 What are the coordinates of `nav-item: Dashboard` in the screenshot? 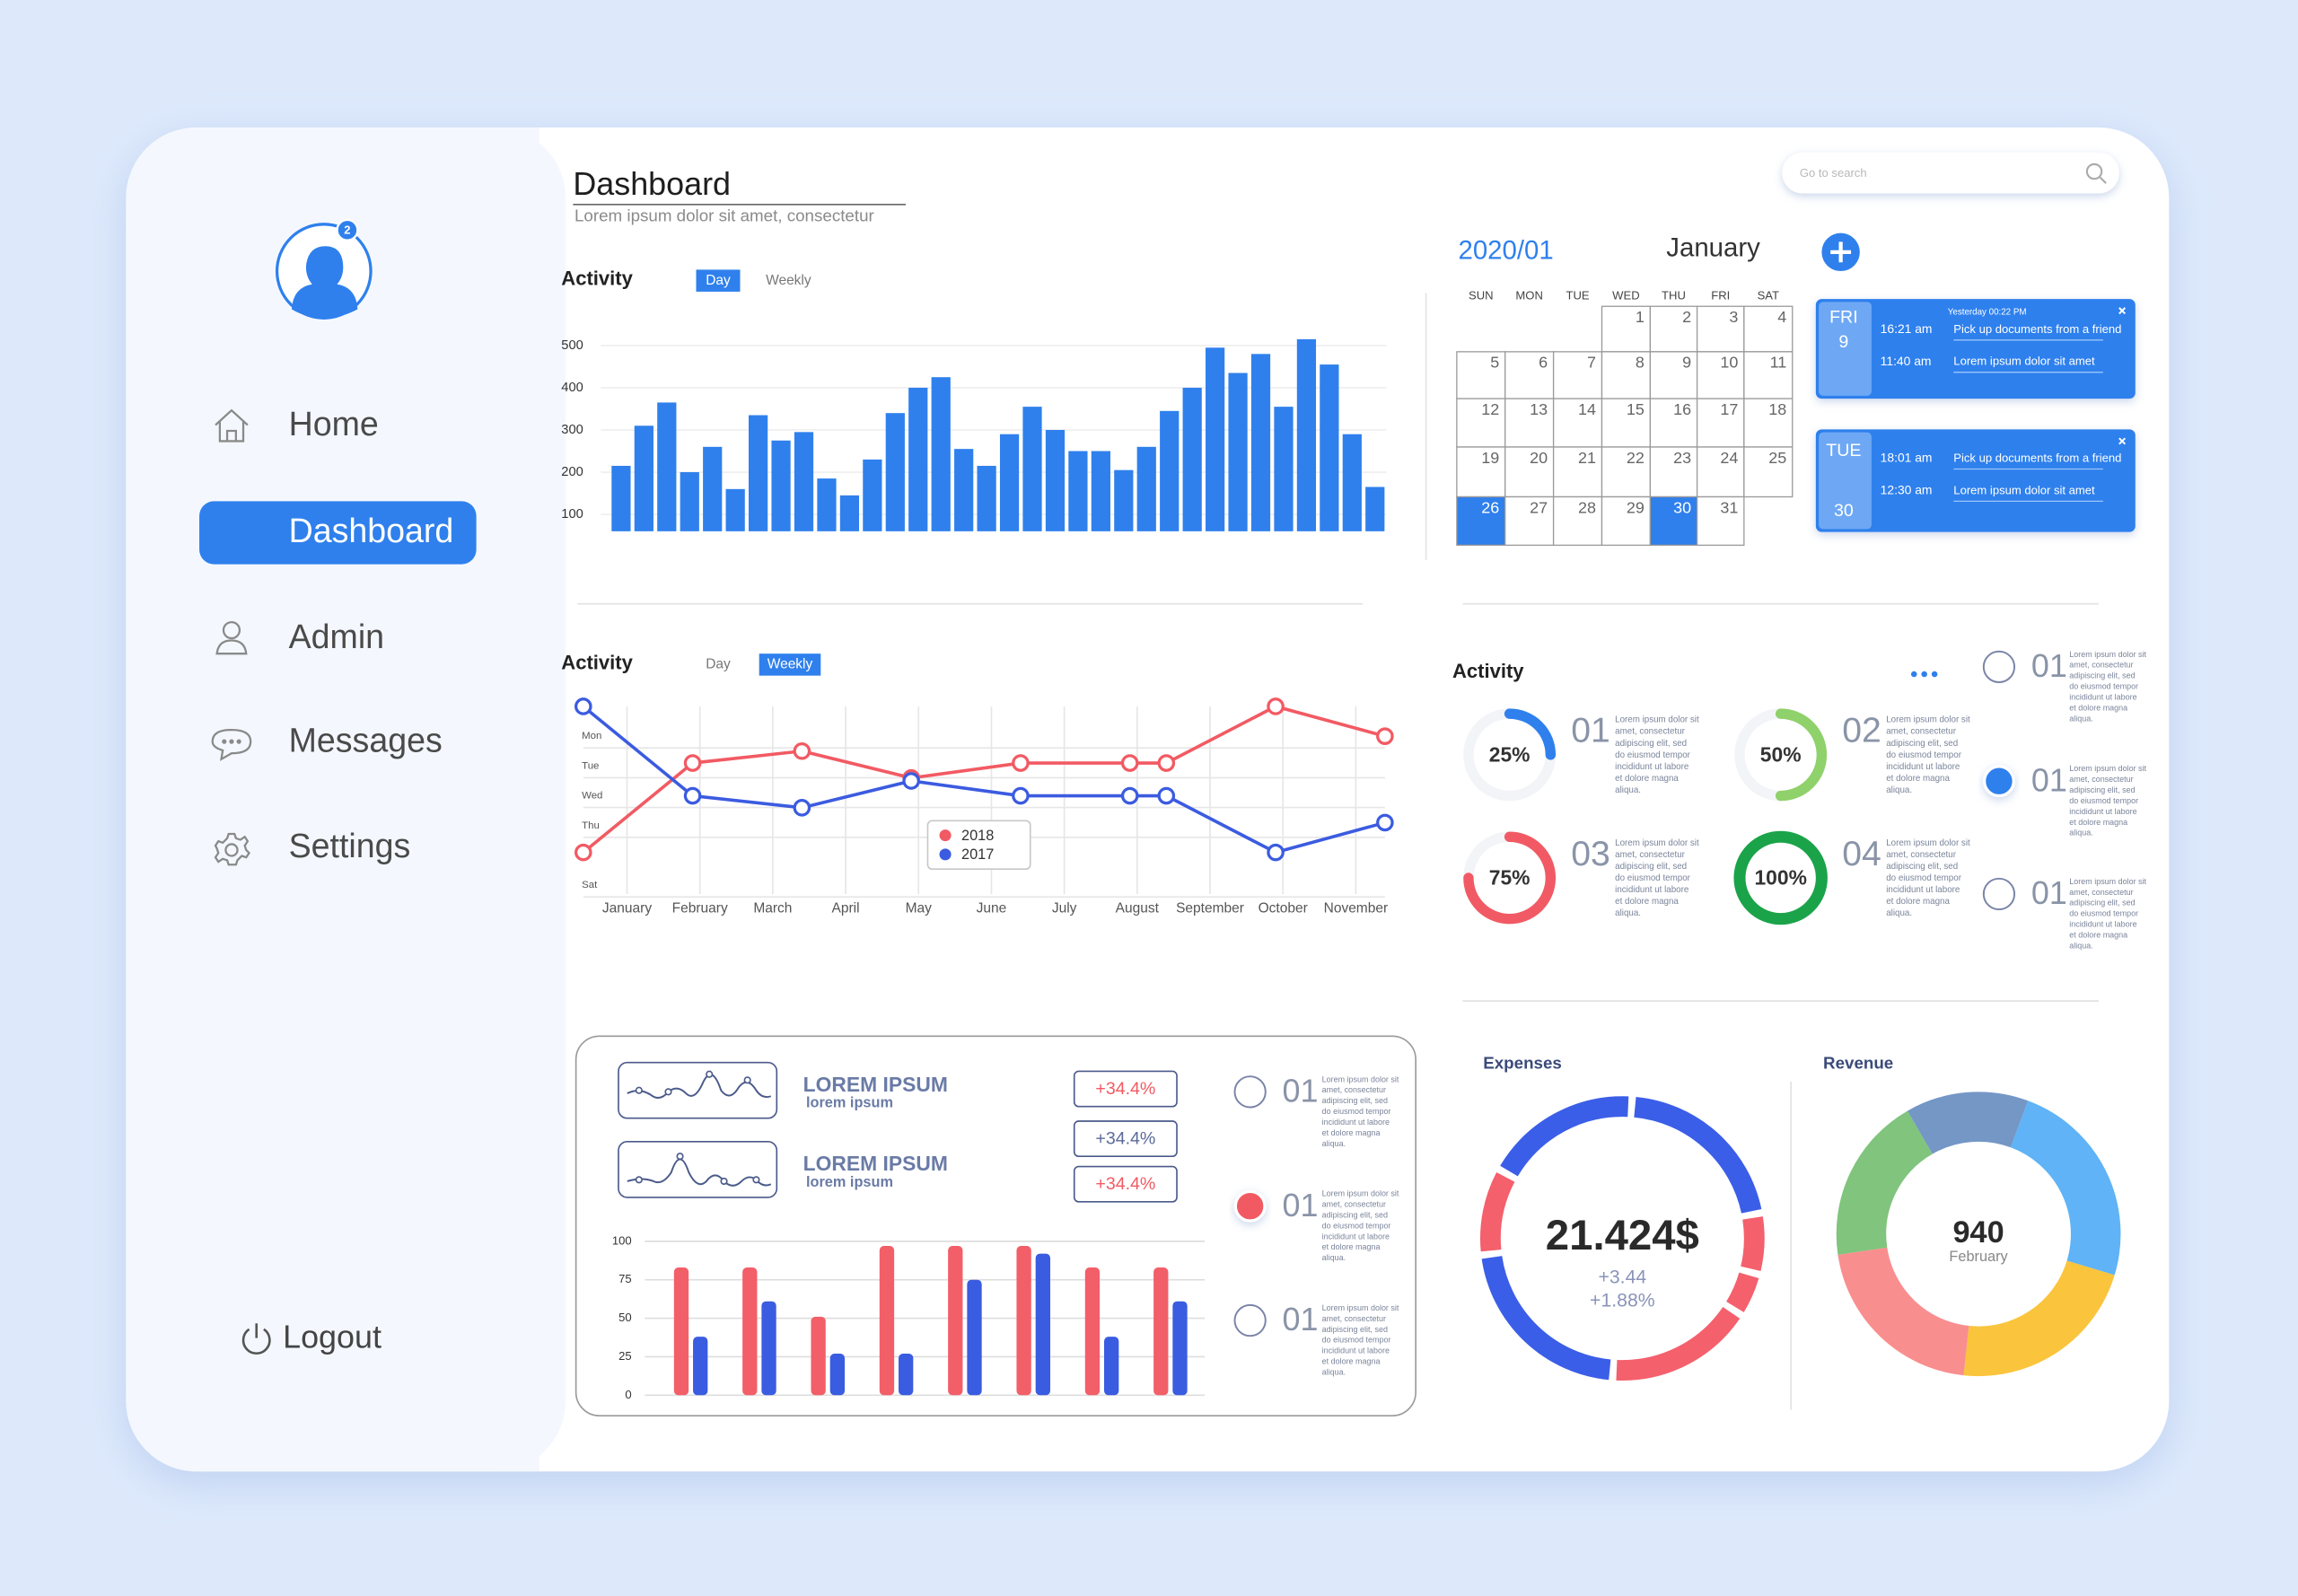 It's located at (371, 530).